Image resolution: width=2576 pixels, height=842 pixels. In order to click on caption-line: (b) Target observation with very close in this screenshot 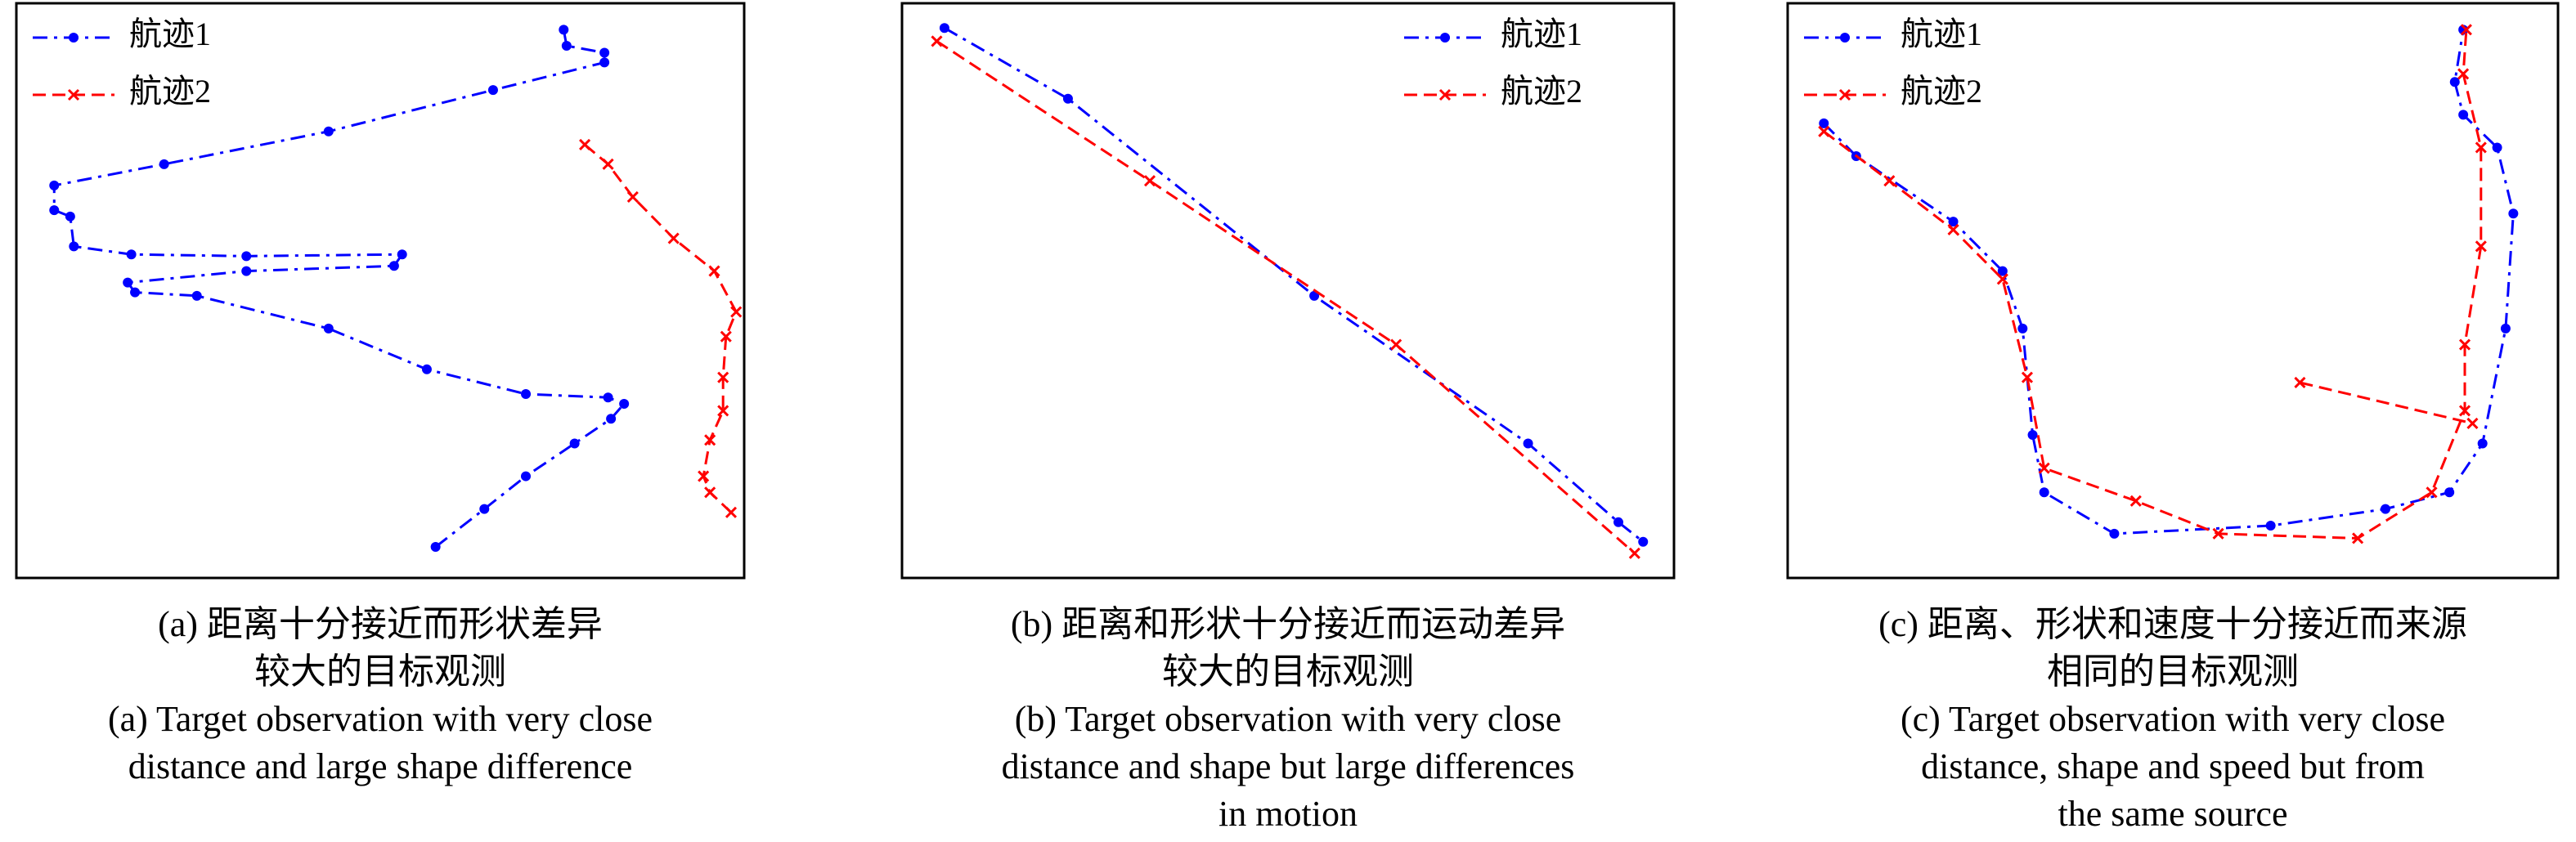, I will do `click(1288, 719)`.